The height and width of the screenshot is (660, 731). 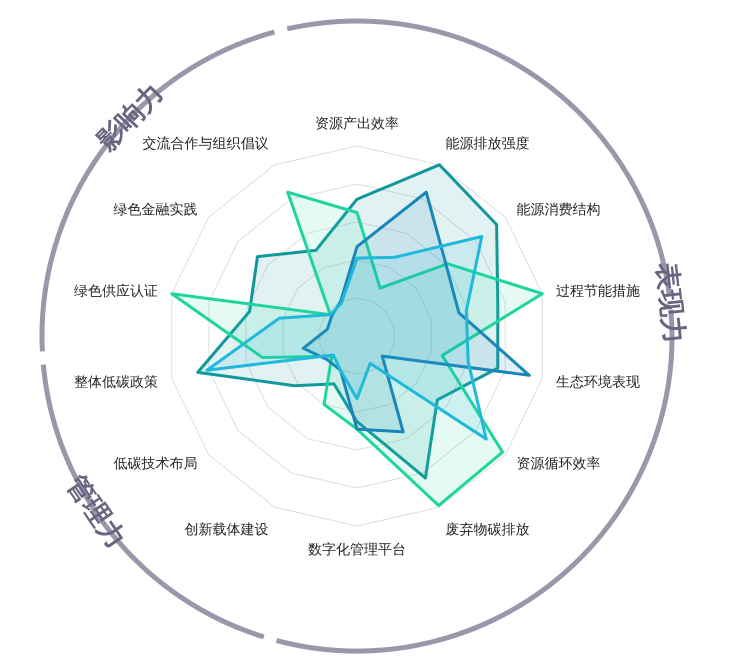 I want to click on spoke-label: 绿色供应认证, so click(x=116, y=292).